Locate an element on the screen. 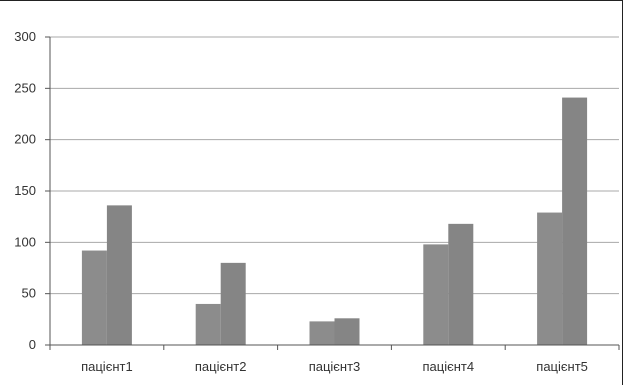 Image resolution: width=623 pixels, height=386 pixels. y-tick-label-200: 200 is located at coordinates (25, 139).